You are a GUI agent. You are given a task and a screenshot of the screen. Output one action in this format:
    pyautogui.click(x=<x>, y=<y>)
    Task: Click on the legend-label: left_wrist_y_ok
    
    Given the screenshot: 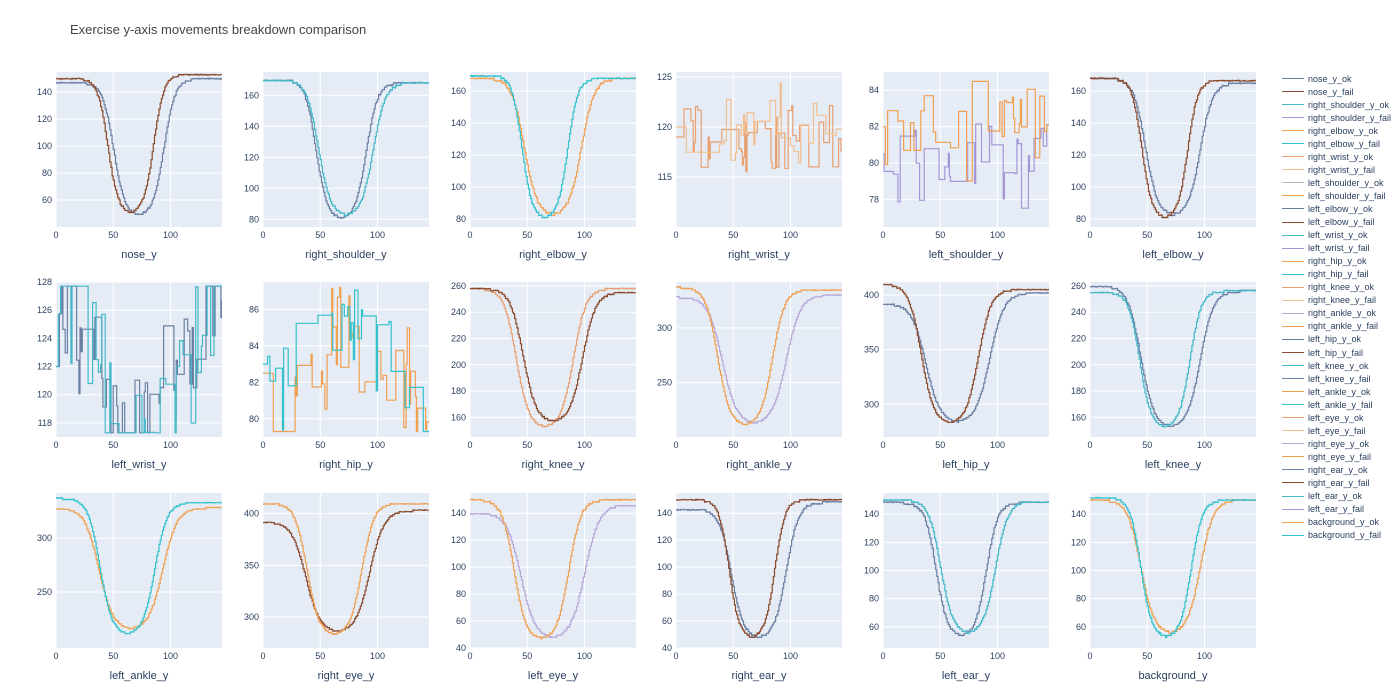 What is the action you would take?
    pyautogui.click(x=1338, y=235)
    